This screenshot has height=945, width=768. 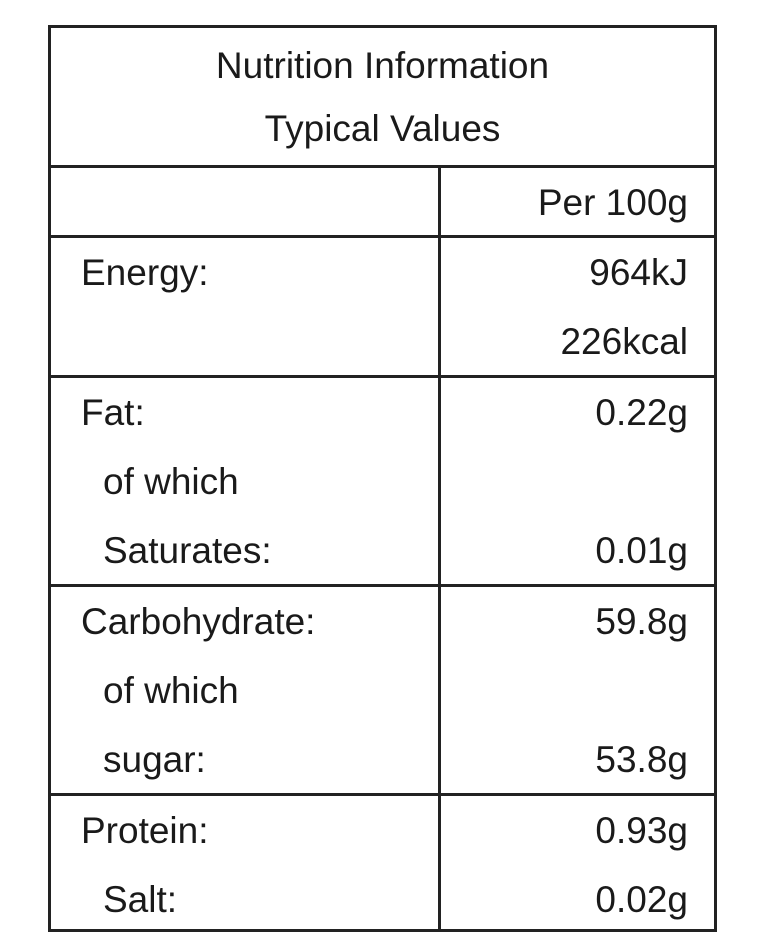 I want to click on nutrient-value: 0.93g, so click(x=641, y=830).